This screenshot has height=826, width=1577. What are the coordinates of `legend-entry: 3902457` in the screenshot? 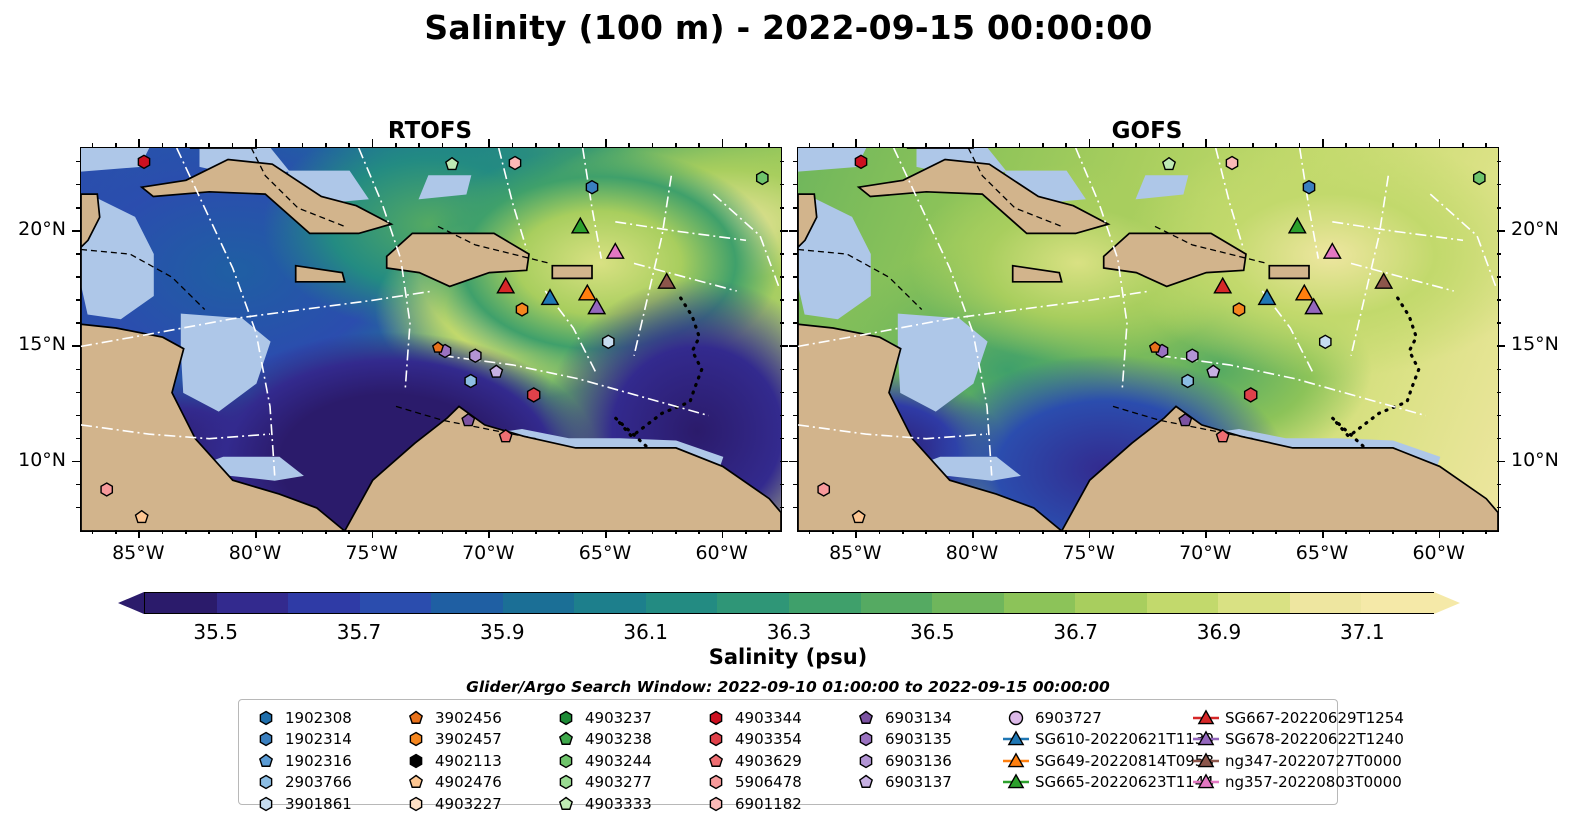 It's located at (474, 740).